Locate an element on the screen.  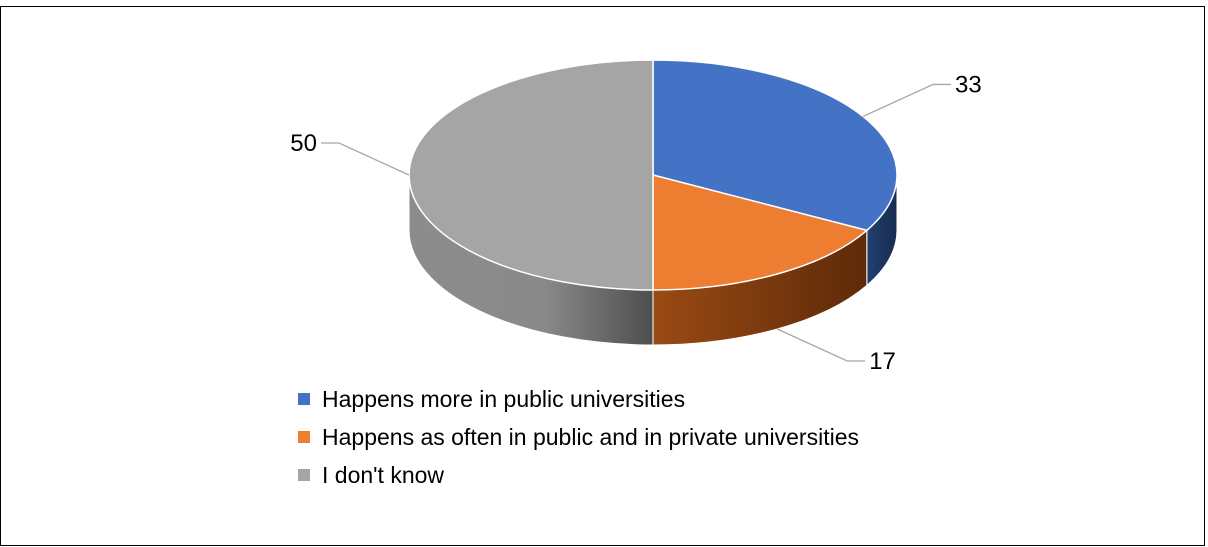
data-label-0: 33 is located at coordinates (968, 84).